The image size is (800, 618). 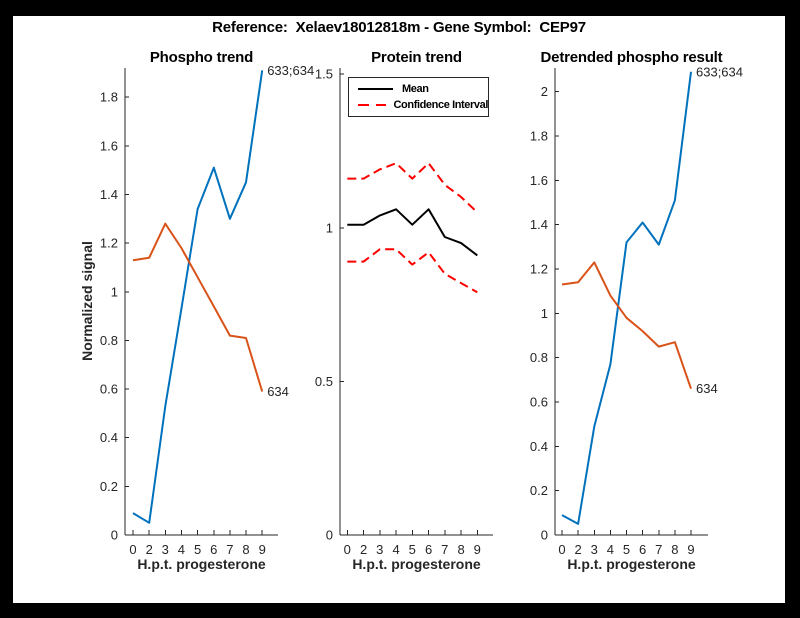 What do you see at coordinates (544, 91) in the screenshot?
I see `y-tick-label: 2` at bounding box center [544, 91].